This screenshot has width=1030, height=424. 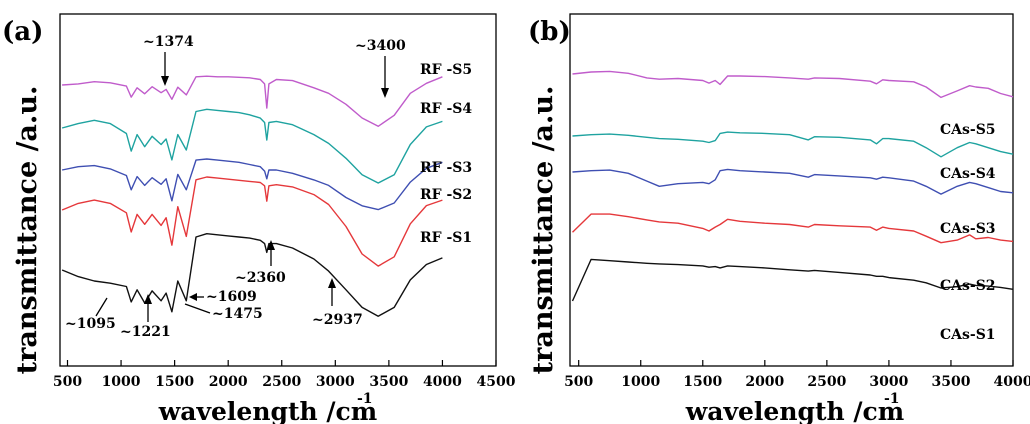 I want to click on panel-b-x-axis-label: wavelength /cm -1, so click(x=794, y=407).